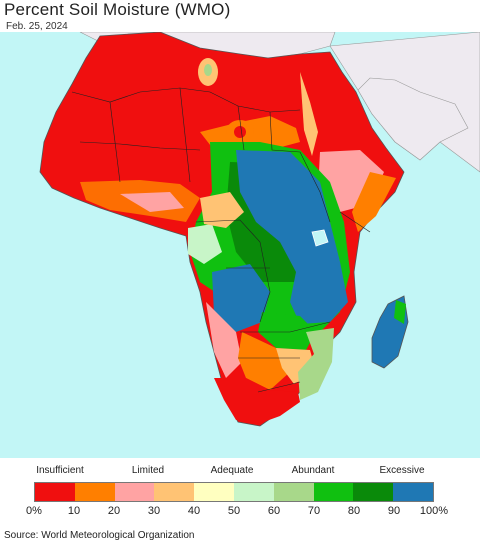  Describe the element at coordinates (34, 511) in the screenshot. I see `legend-tick-label: 0%` at that location.